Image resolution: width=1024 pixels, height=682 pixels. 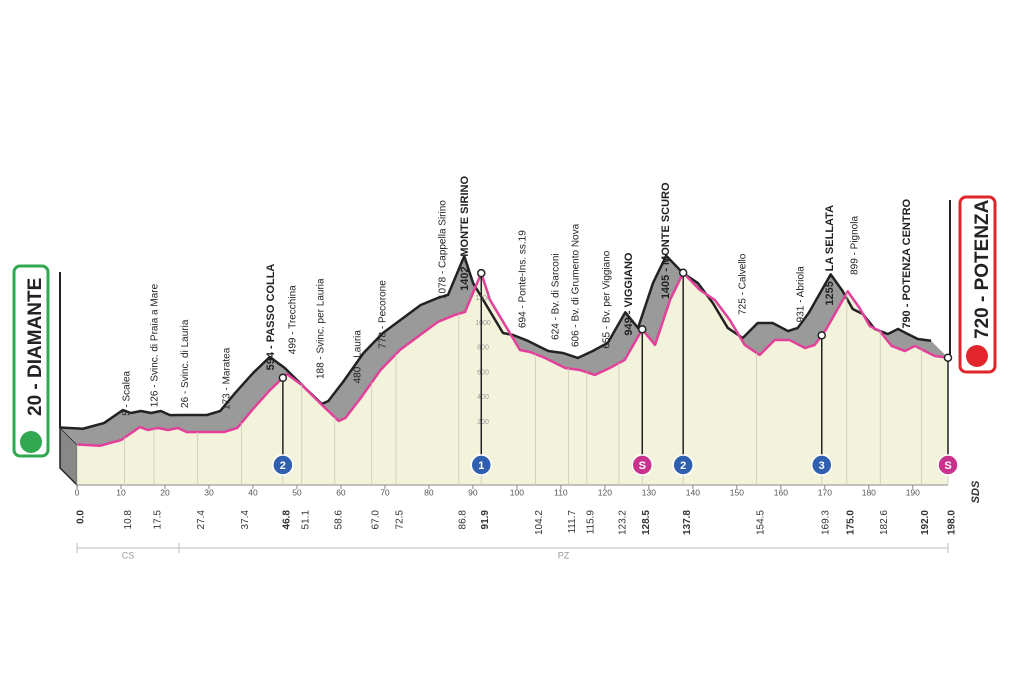 I want to click on waypoint-label: 1255 - LA SELLATA, so click(x=830, y=255).